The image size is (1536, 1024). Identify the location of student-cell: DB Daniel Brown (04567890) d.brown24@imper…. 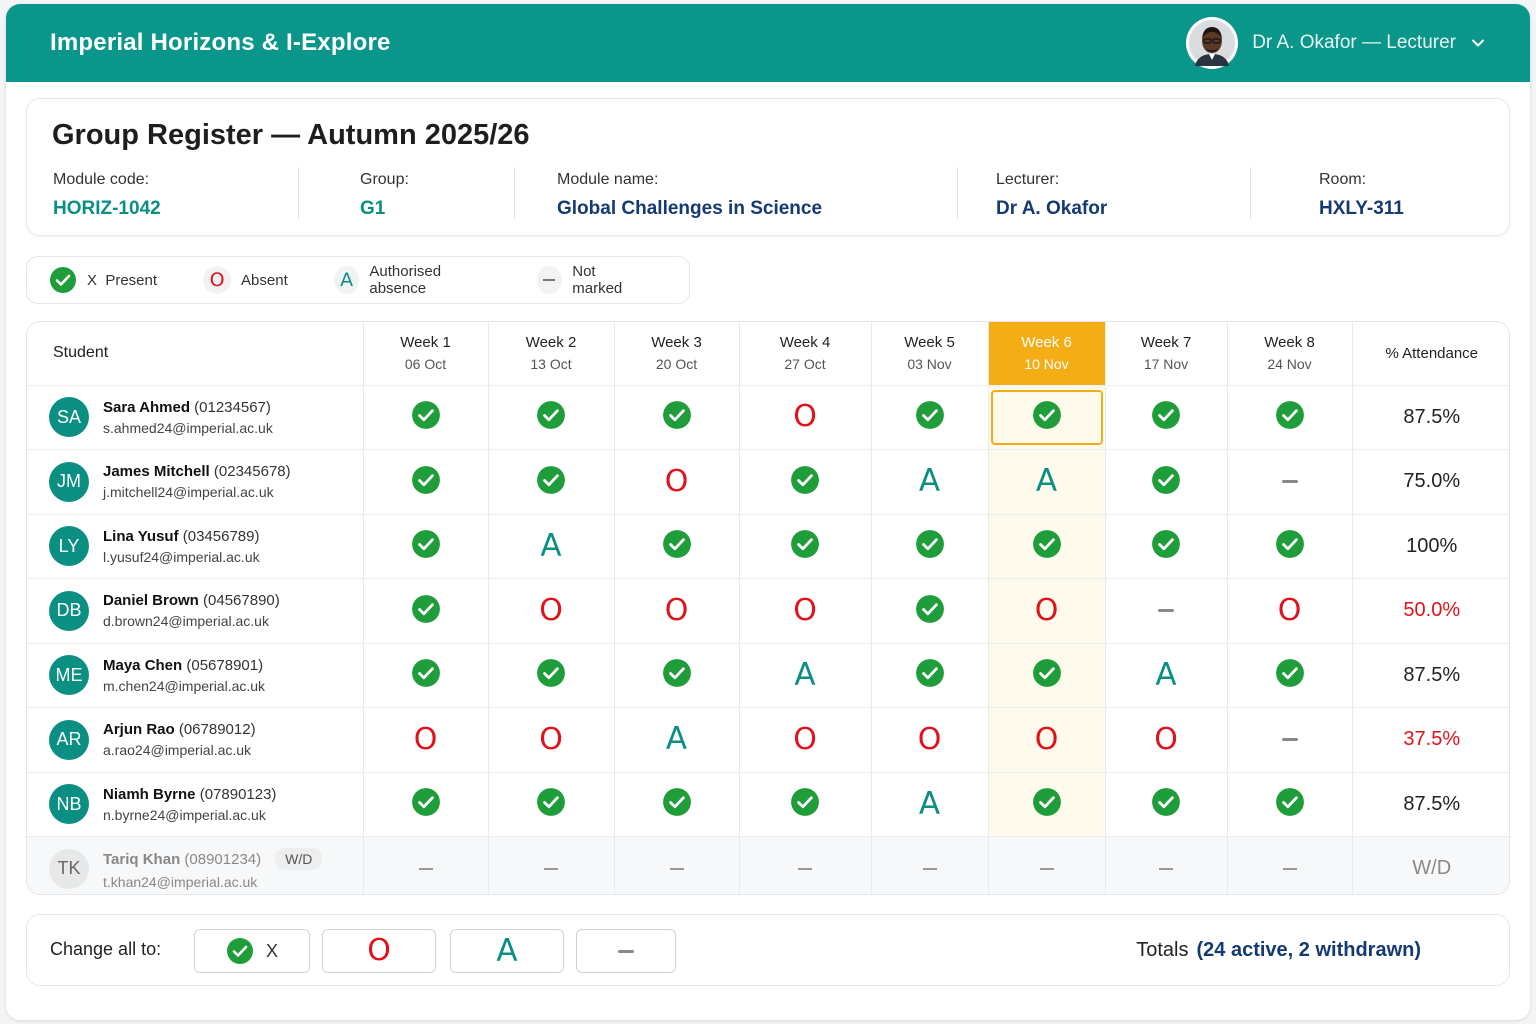
(195, 611).